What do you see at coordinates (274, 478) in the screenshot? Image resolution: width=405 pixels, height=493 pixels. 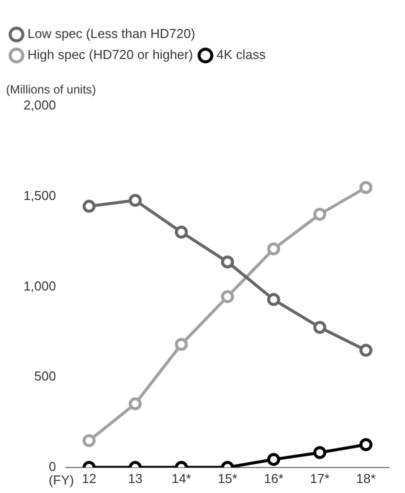 I see `x-tick-label: 16*` at bounding box center [274, 478].